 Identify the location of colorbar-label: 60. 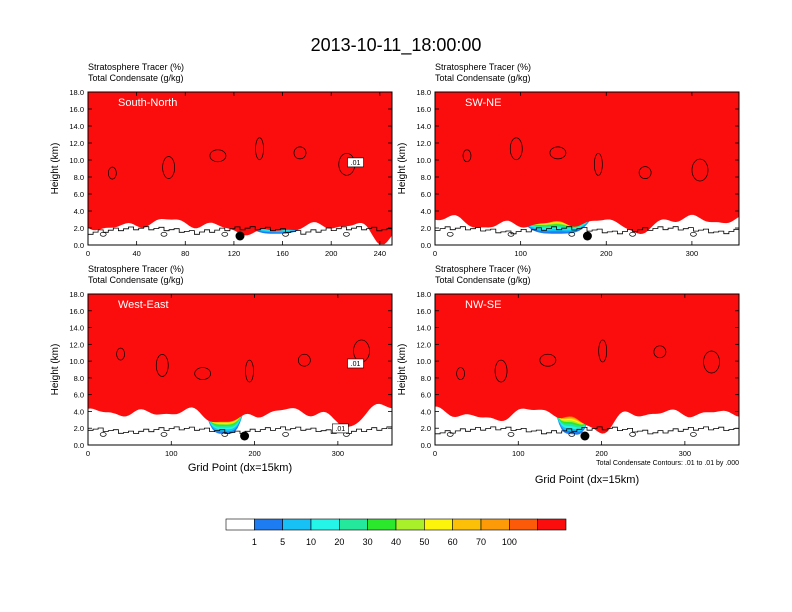
(453, 542).